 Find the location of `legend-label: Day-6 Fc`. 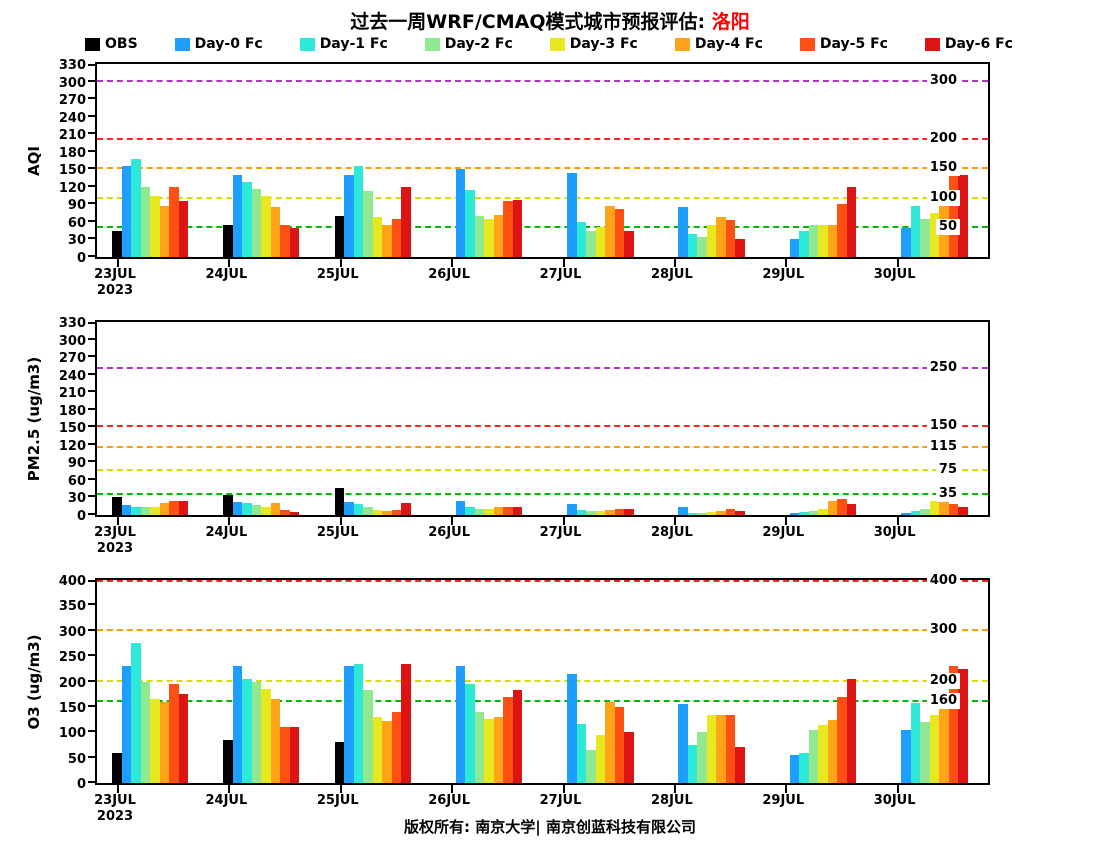

legend-label: Day-6 Fc is located at coordinates (978, 44).